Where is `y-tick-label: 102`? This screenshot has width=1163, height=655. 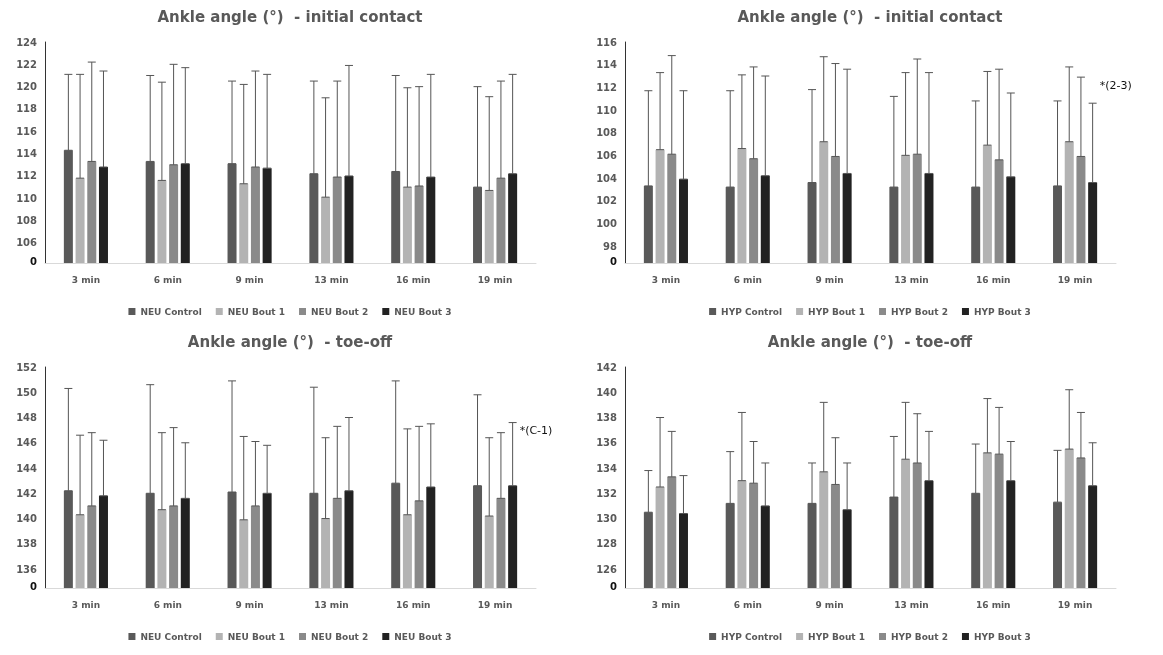
y-tick-label: 102 is located at coordinates (607, 201).